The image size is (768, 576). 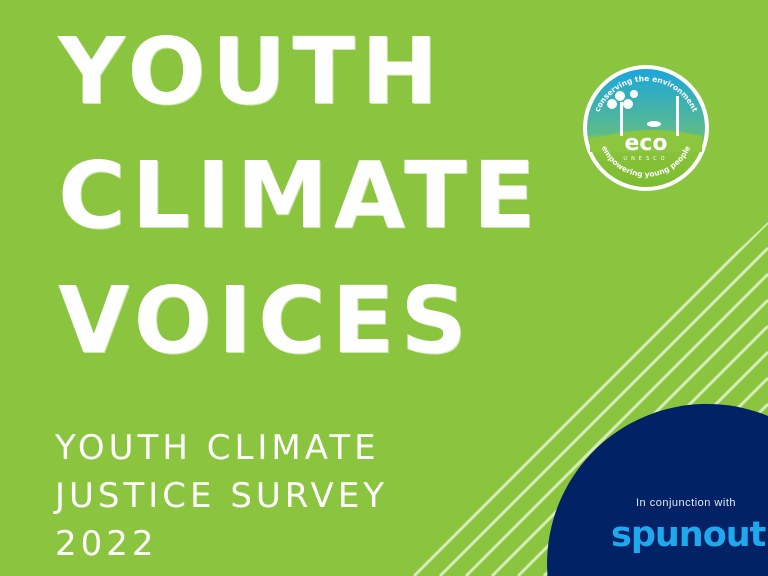 What do you see at coordinates (265, 320) in the screenshot?
I see `title-line-3: VOICES` at bounding box center [265, 320].